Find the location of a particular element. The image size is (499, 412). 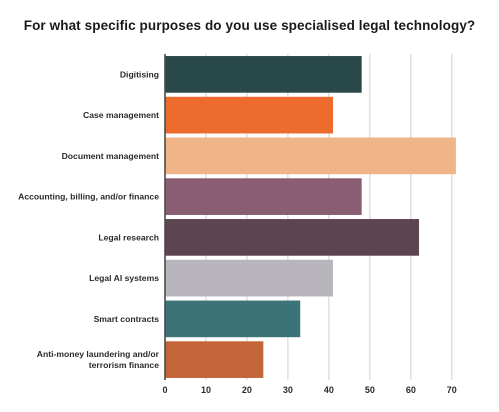

category-label: Digitising is located at coordinates (139, 74).